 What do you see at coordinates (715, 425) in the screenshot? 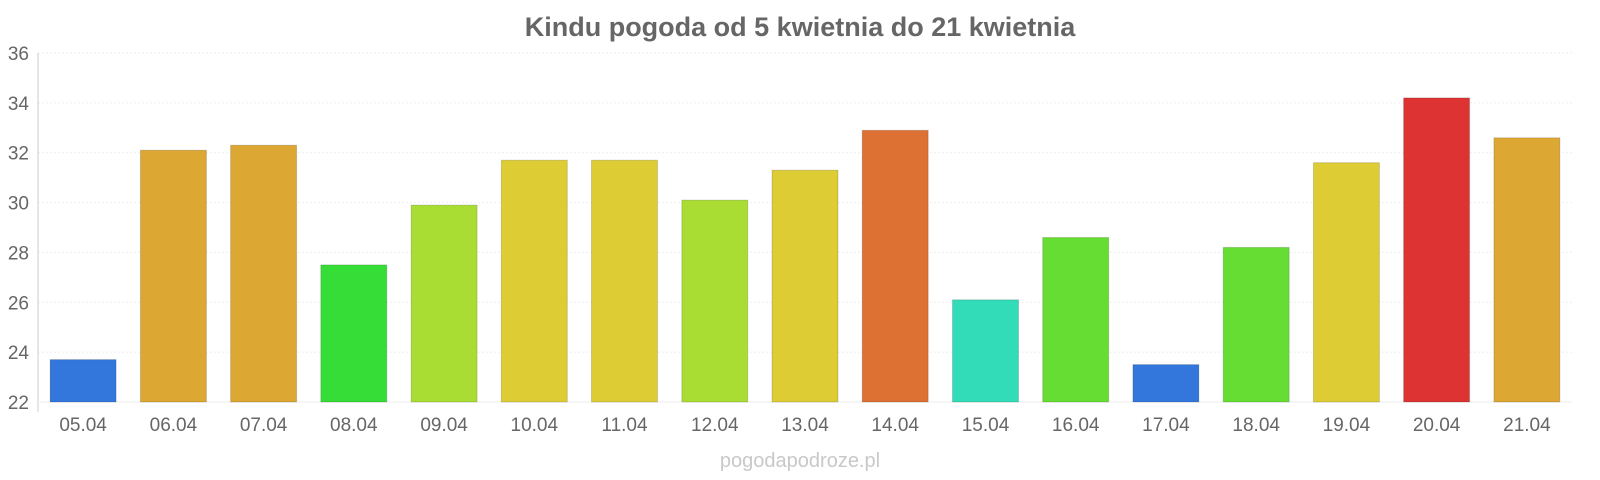
I see `x-tick-label: 12.04` at bounding box center [715, 425].